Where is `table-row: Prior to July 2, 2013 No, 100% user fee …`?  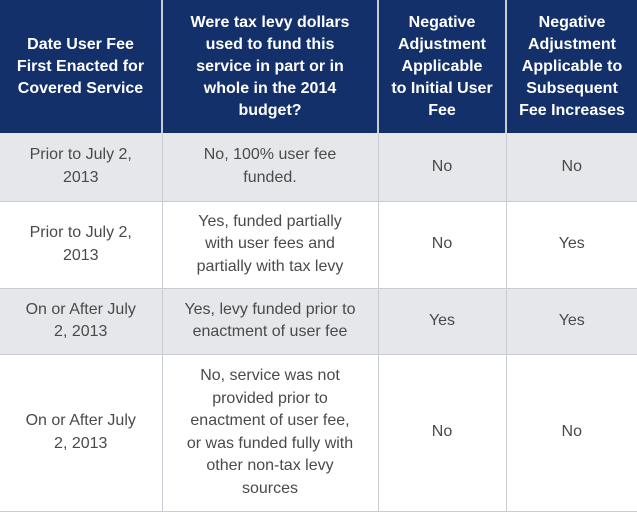 table-row: Prior to July 2, 2013 No, 100% user fee … is located at coordinates (318, 167).